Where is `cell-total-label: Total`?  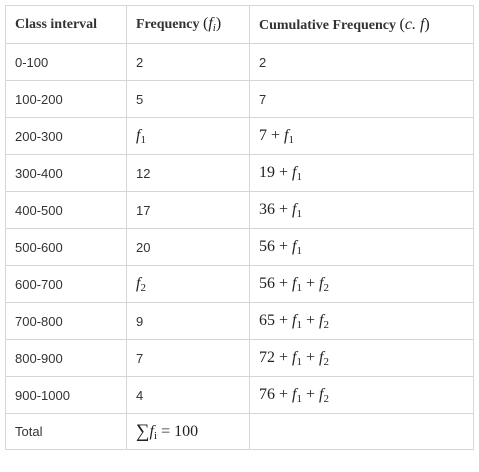
cell-total-label: Total is located at coordinates (66, 431).